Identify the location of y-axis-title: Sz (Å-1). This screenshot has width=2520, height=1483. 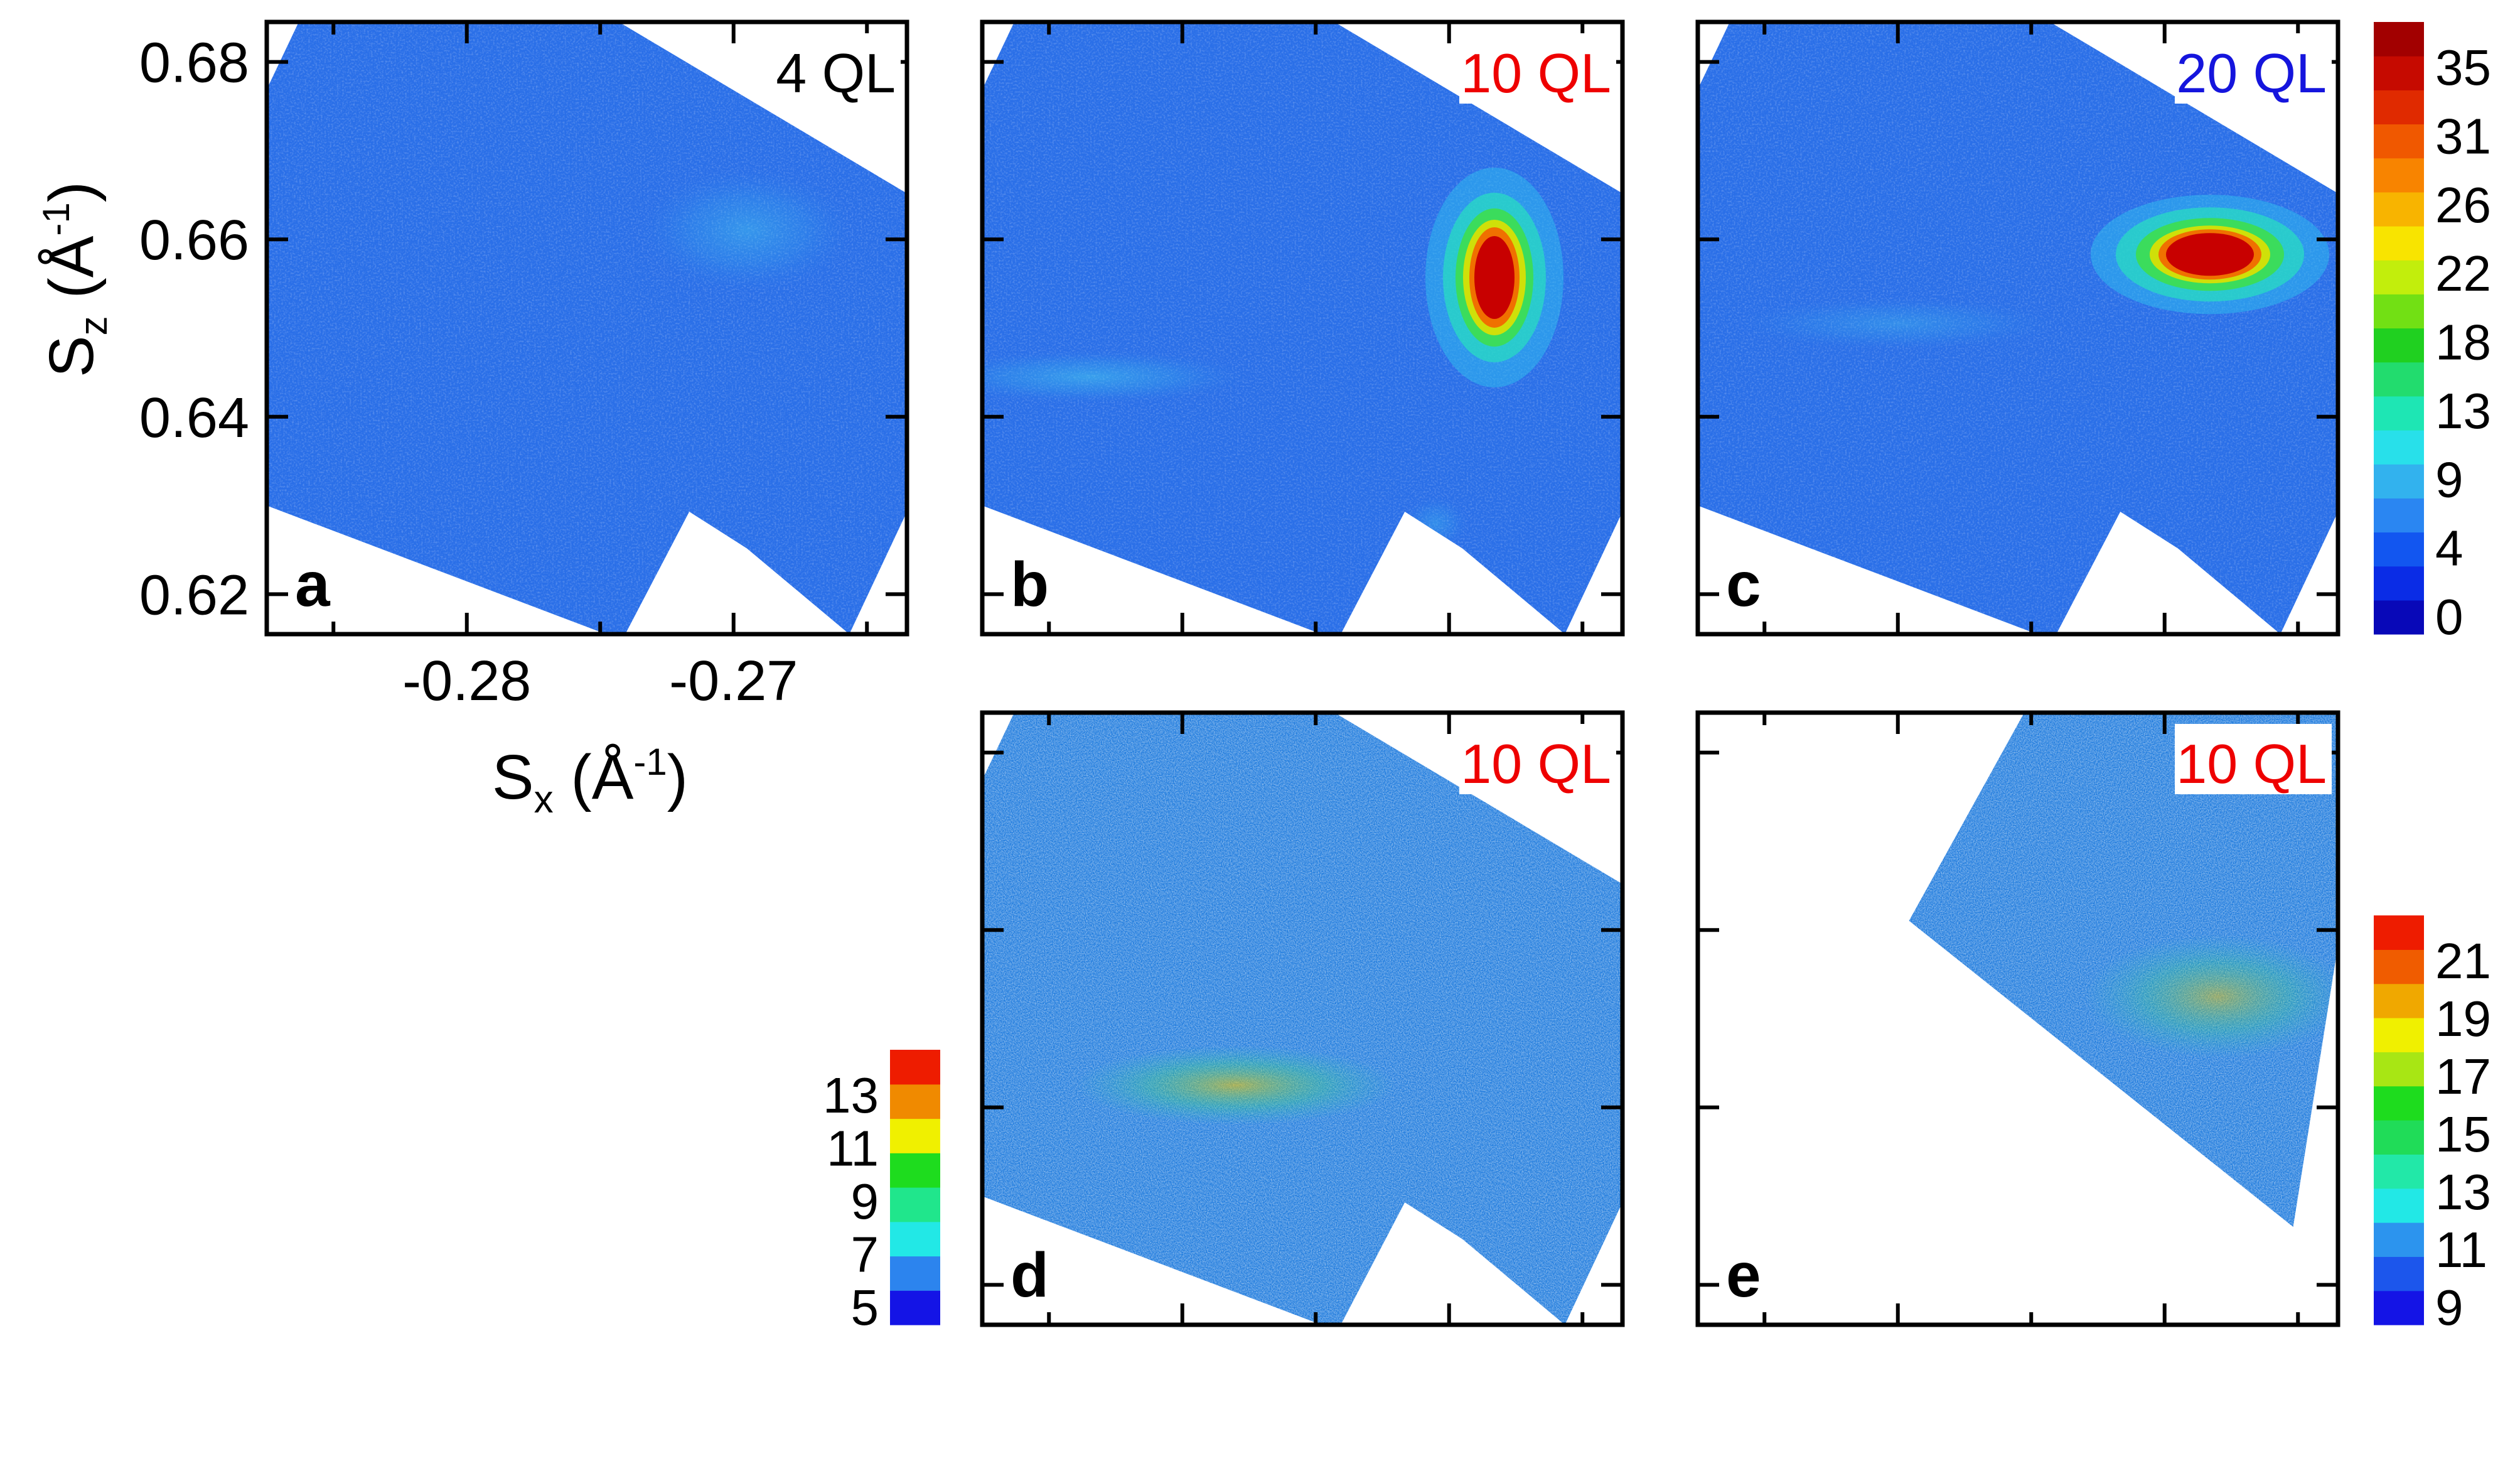
(75, 279).